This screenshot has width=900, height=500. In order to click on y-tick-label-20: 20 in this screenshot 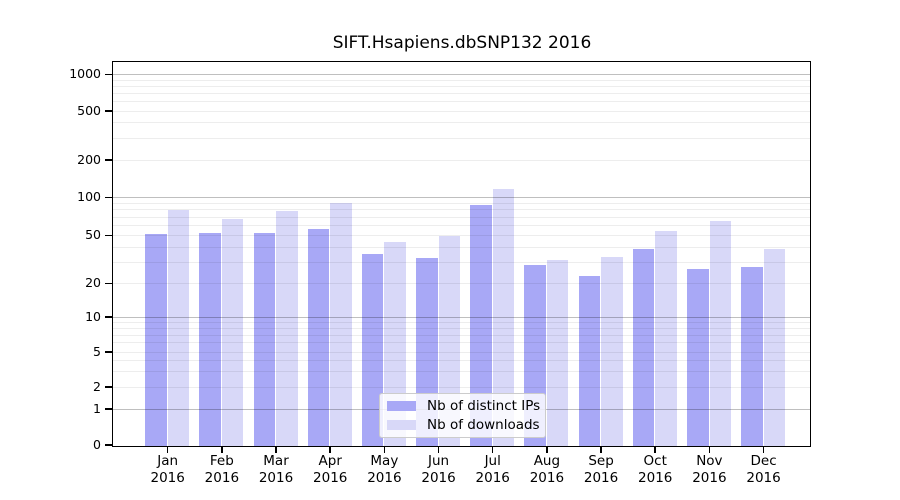, I will do `click(93, 283)`.